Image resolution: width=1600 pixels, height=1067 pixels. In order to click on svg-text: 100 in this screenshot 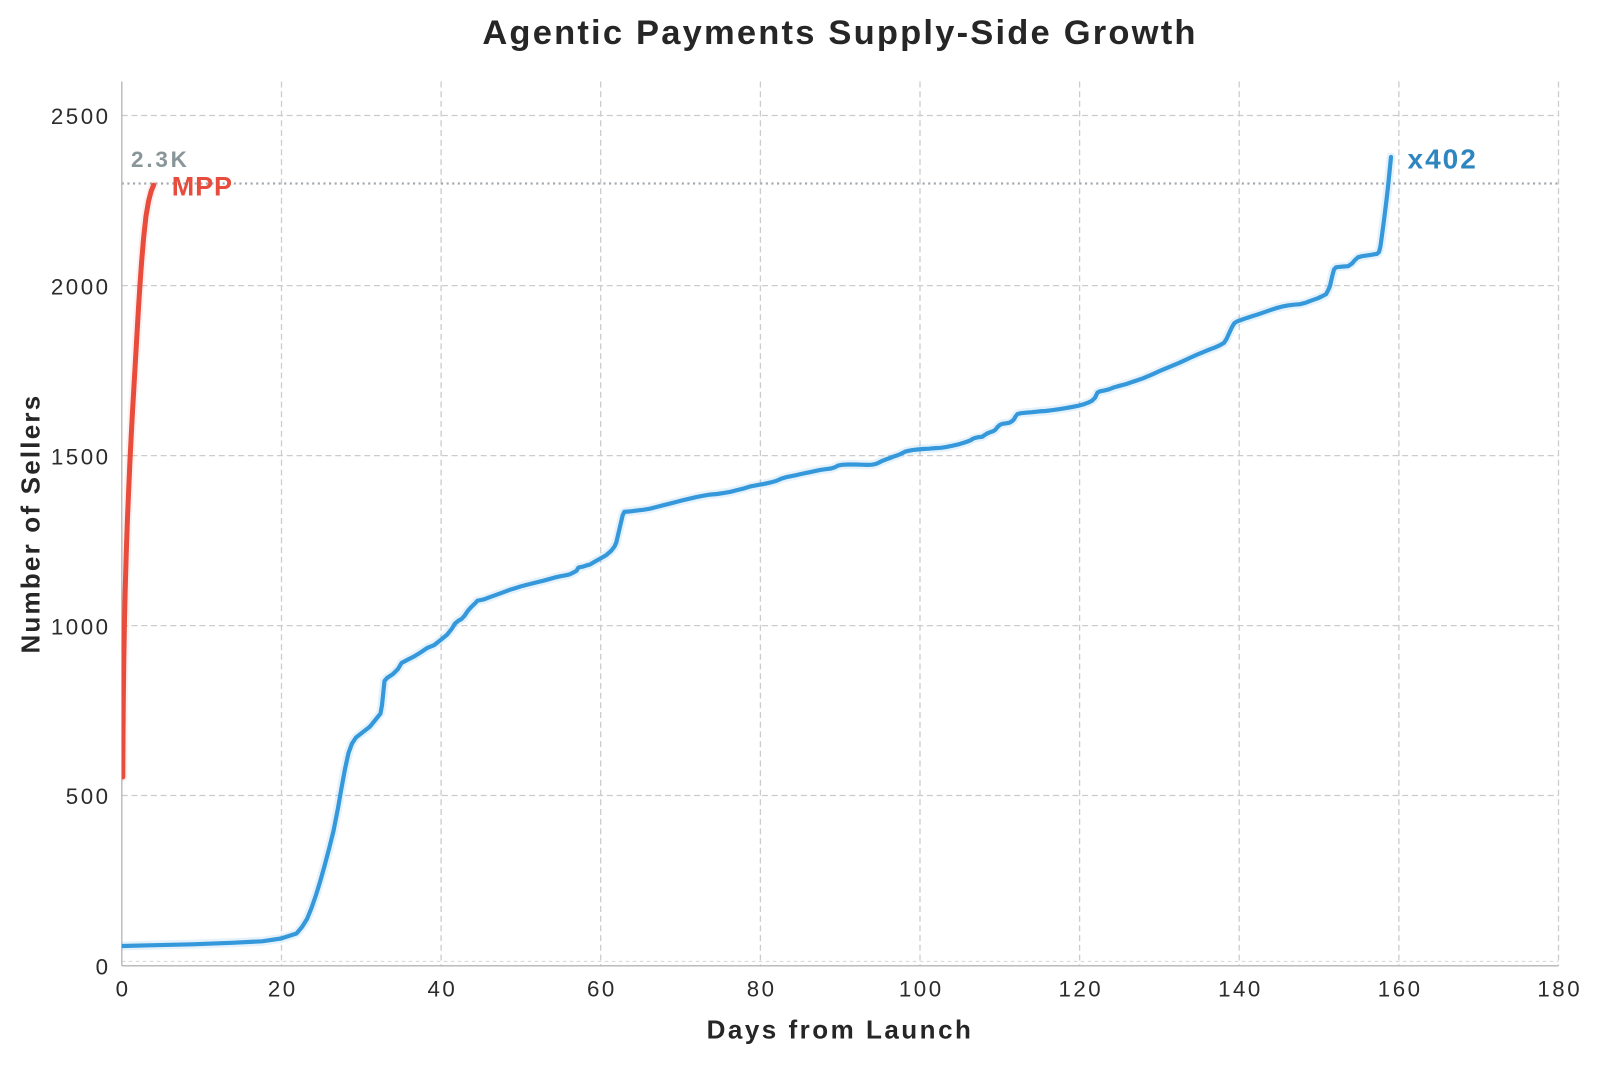, I will do `click(921, 989)`.